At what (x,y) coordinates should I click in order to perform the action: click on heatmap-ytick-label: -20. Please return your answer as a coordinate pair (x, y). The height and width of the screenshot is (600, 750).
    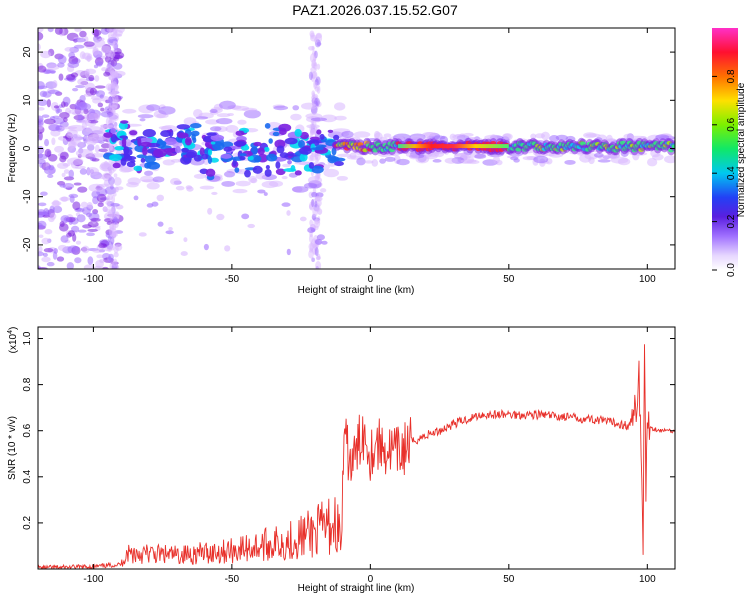
    Looking at the image, I should click on (27, 244).